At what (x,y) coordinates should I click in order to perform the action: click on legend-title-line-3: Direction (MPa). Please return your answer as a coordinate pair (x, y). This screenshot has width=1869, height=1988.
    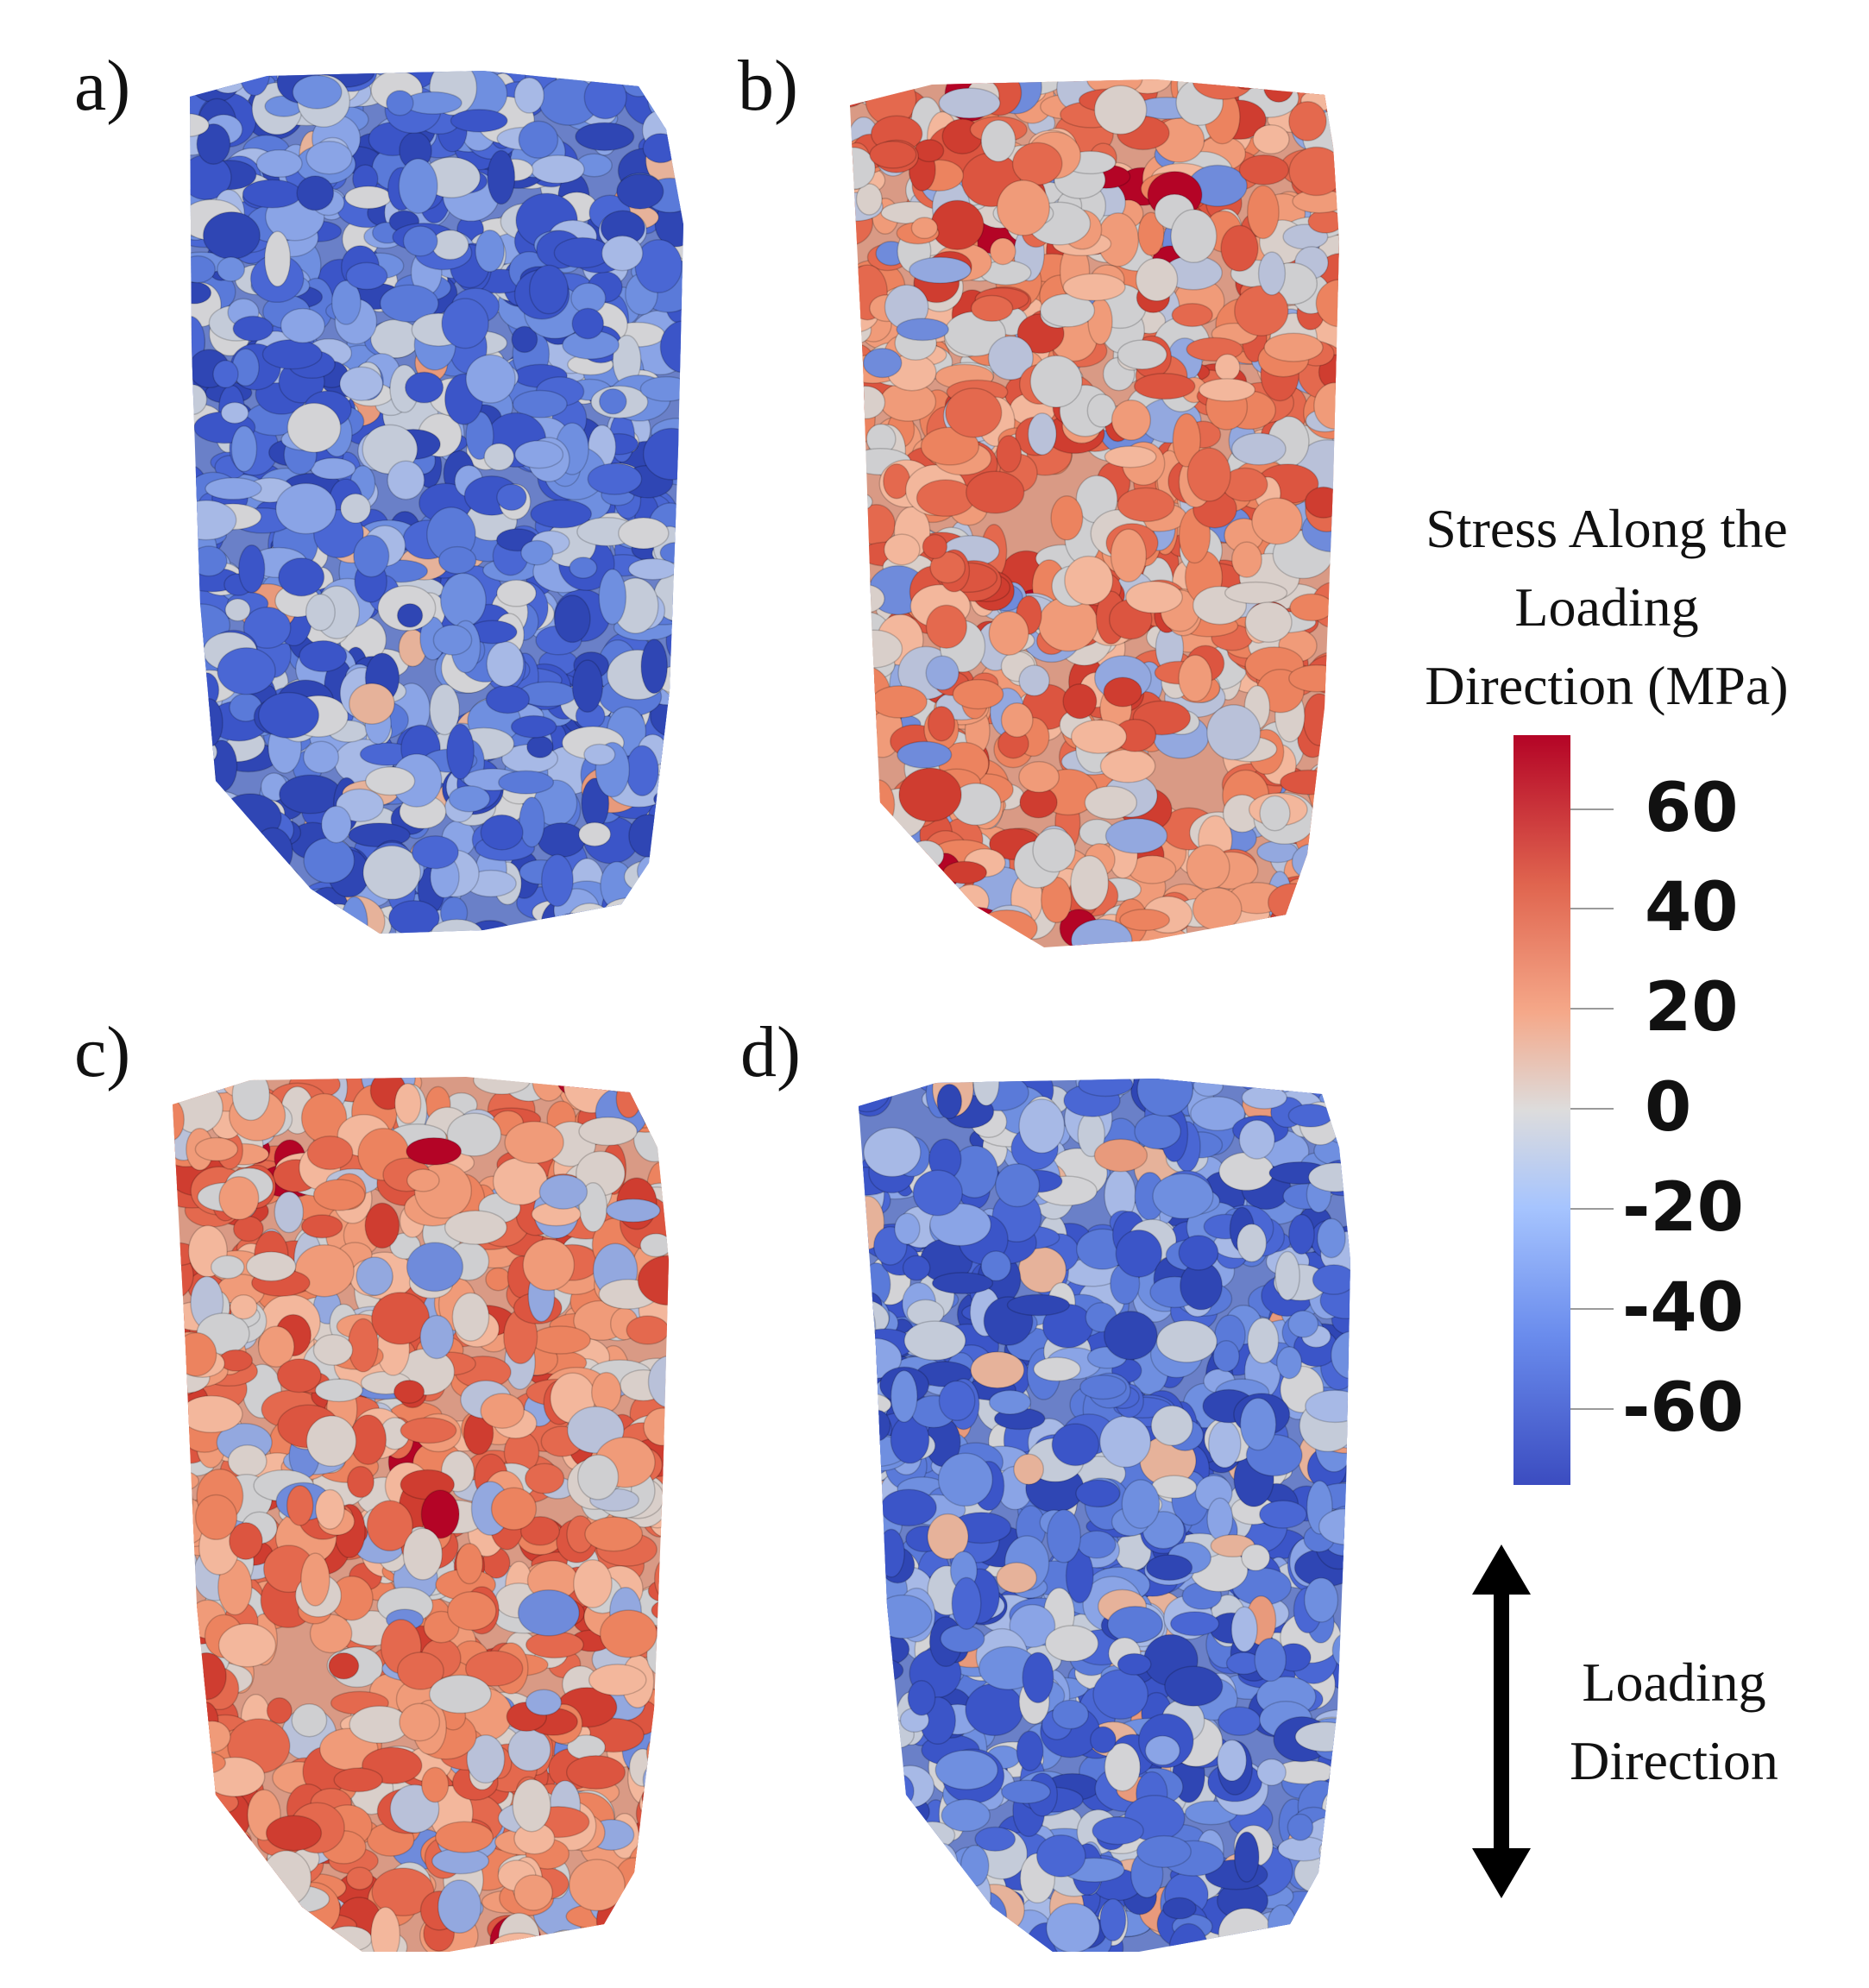
    Looking at the image, I should click on (1607, 685).